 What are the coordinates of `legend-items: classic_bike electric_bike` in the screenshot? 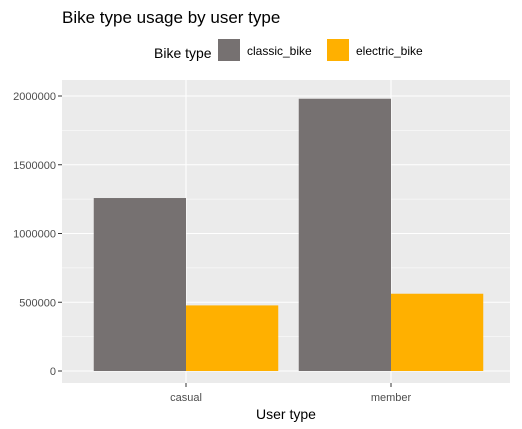 It's located at (320, 50).